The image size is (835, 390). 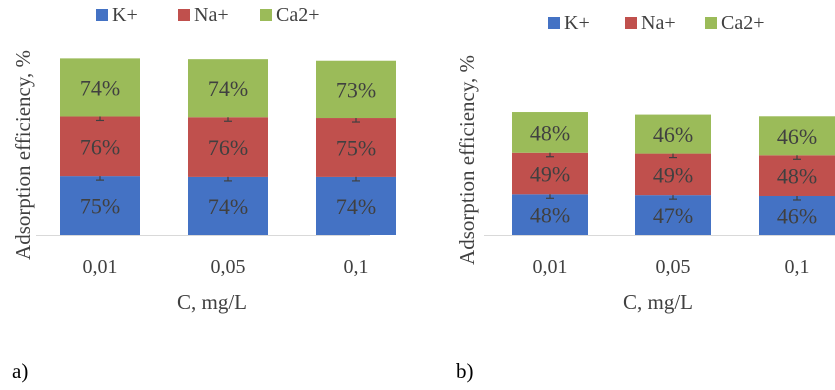 I want to click on panel-label: b), so click(x=465, y=371).